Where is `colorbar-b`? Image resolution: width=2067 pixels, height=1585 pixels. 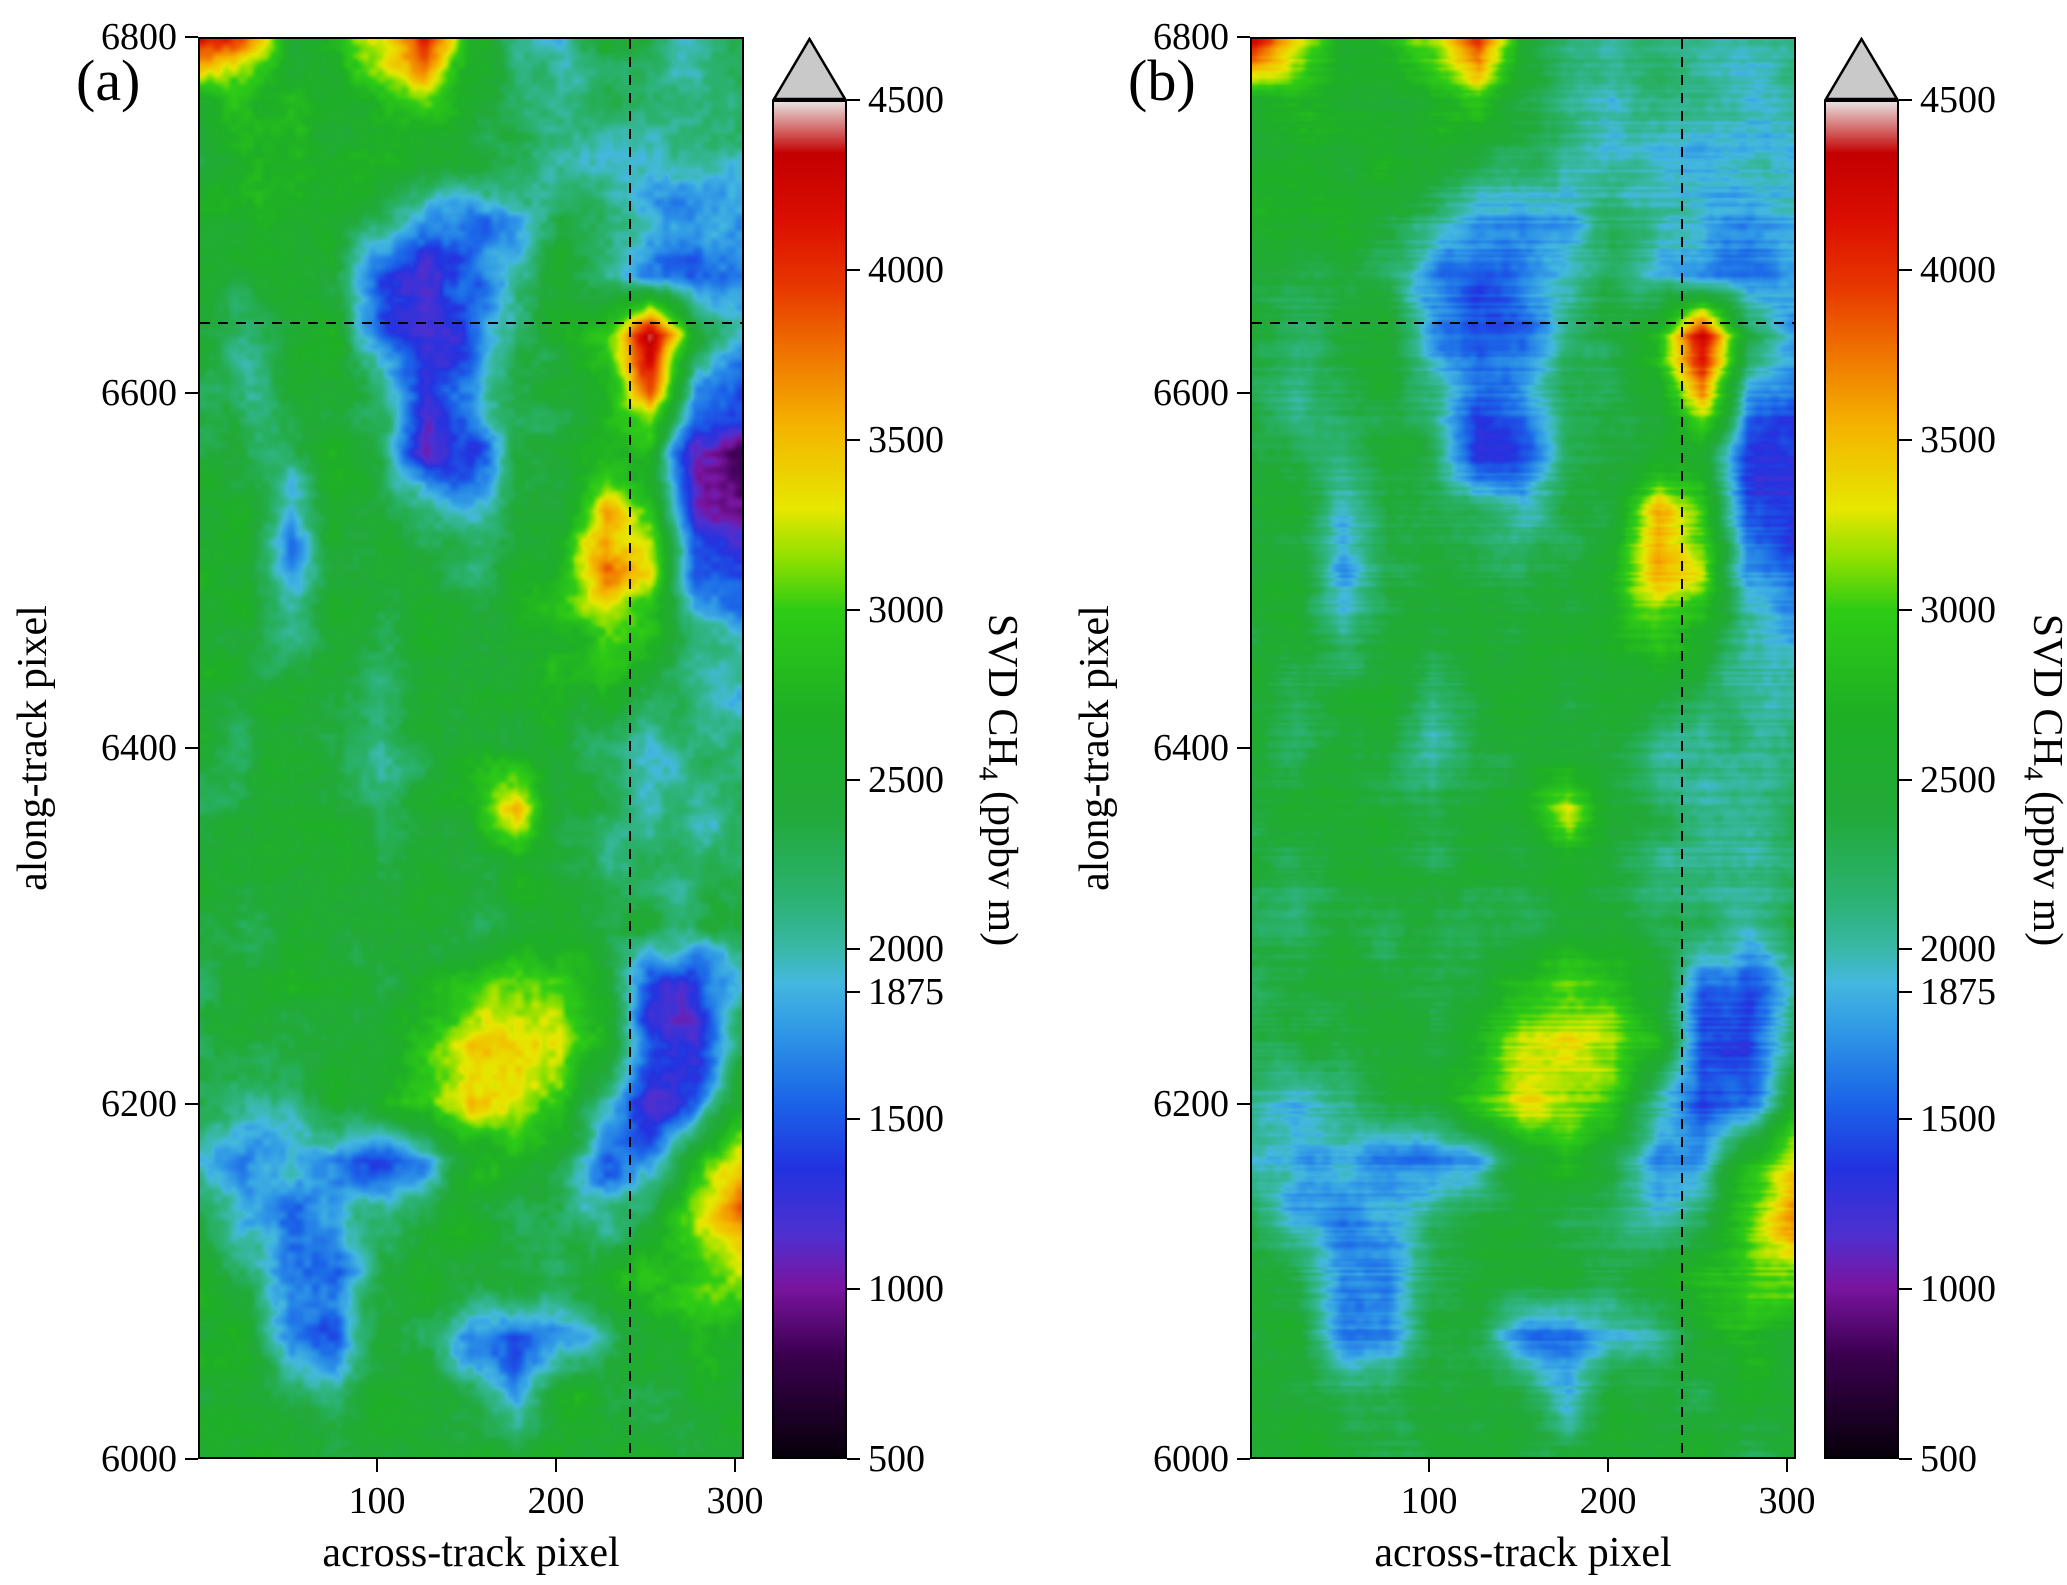 colorbar-b is located at coordinates (1861, 748).